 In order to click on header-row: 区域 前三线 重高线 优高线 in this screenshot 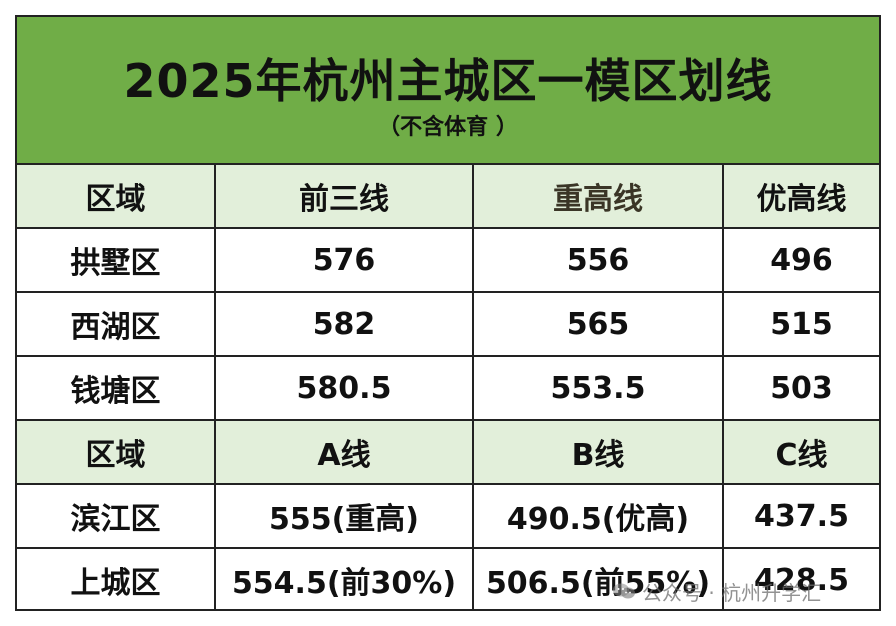, I will do `click(448, 197)`.